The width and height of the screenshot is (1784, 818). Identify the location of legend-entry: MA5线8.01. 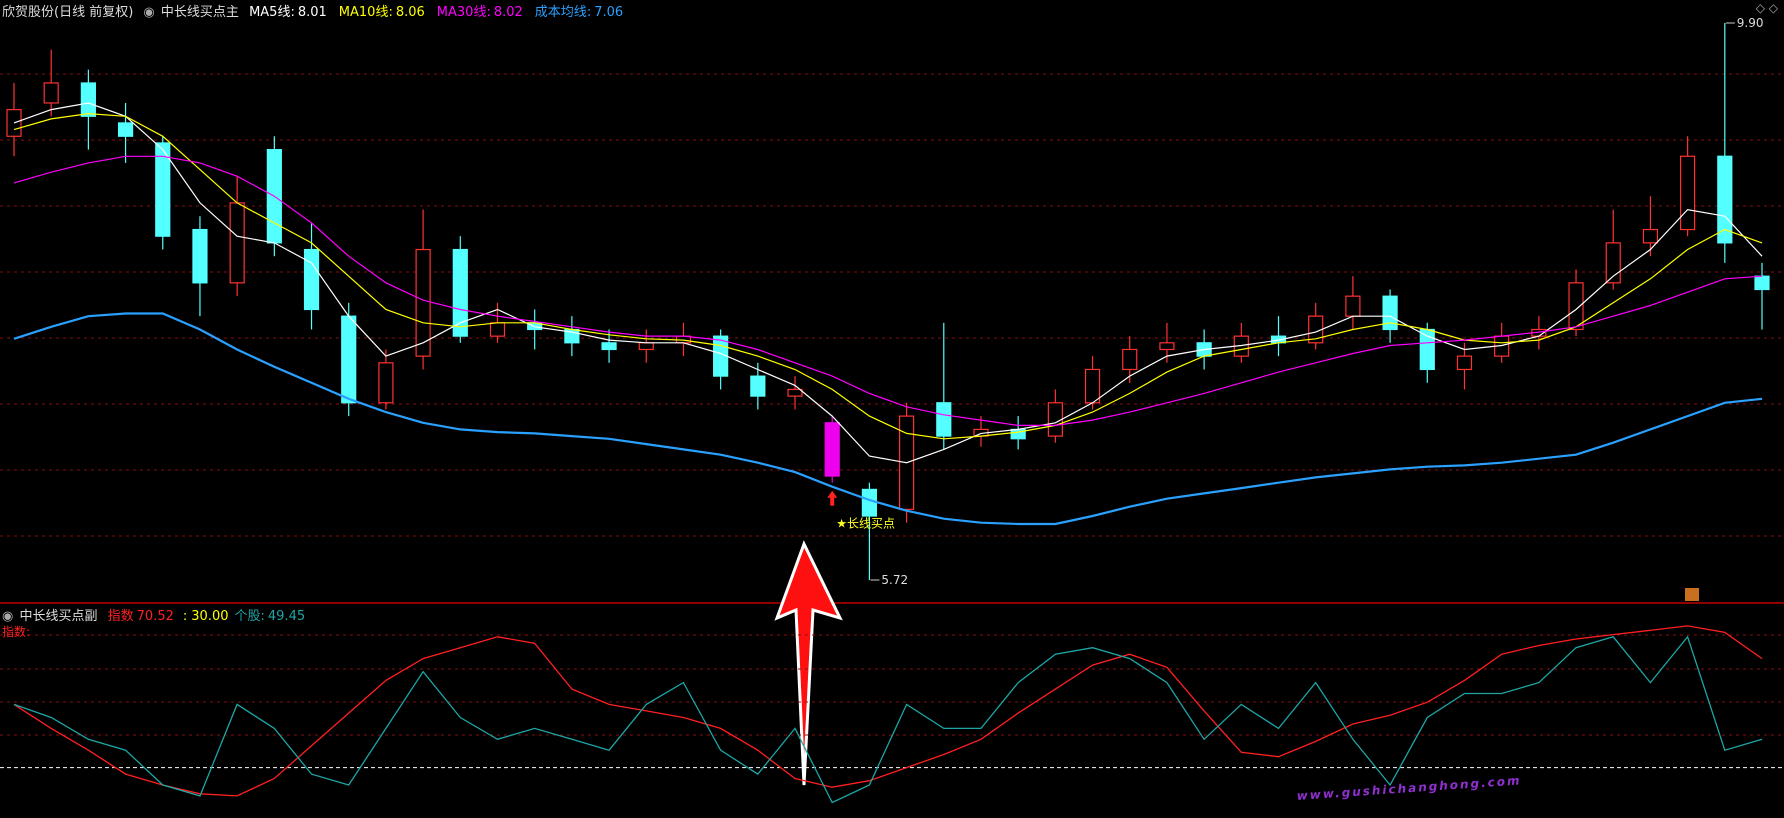
(291, 12).